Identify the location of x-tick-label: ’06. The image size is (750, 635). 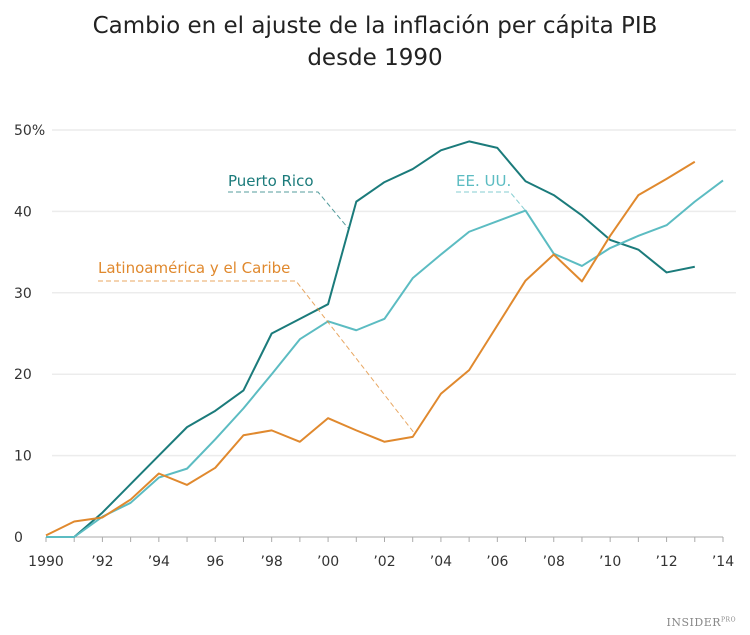
(497, 562).